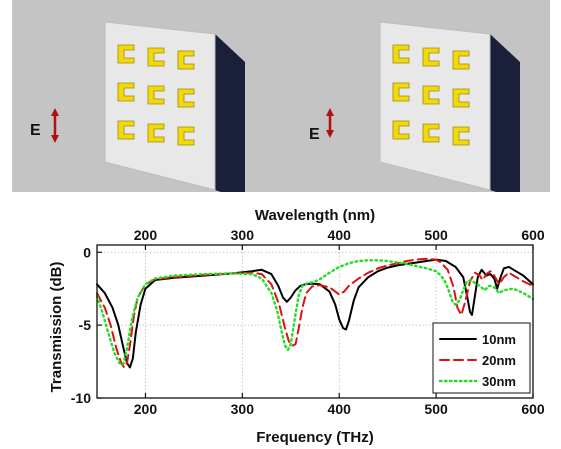 The height and width of the screenshot is (449, 561). Describe the element at coordinates (146, 235) in the screenshot. I see `x2-tick-label: 200` at that location.